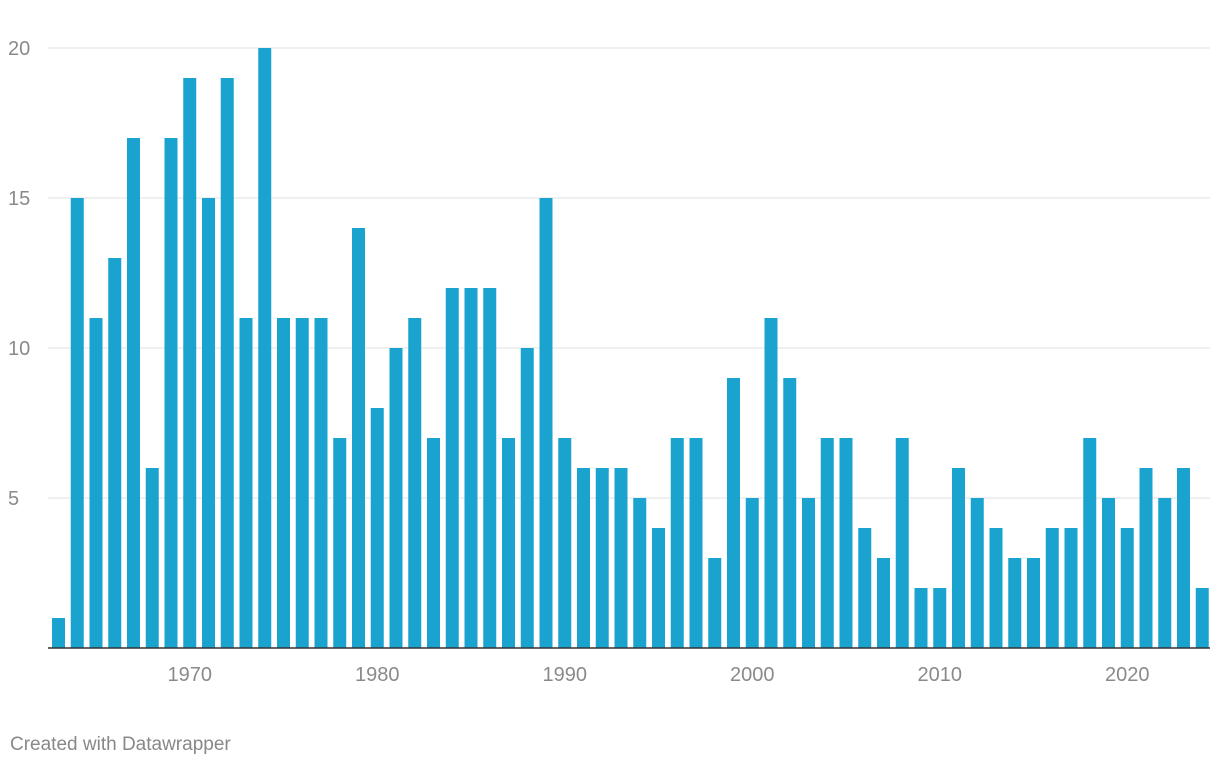 This screenshot has height=770, width=1220. I want to click on bar-1993, so click(621, 558).